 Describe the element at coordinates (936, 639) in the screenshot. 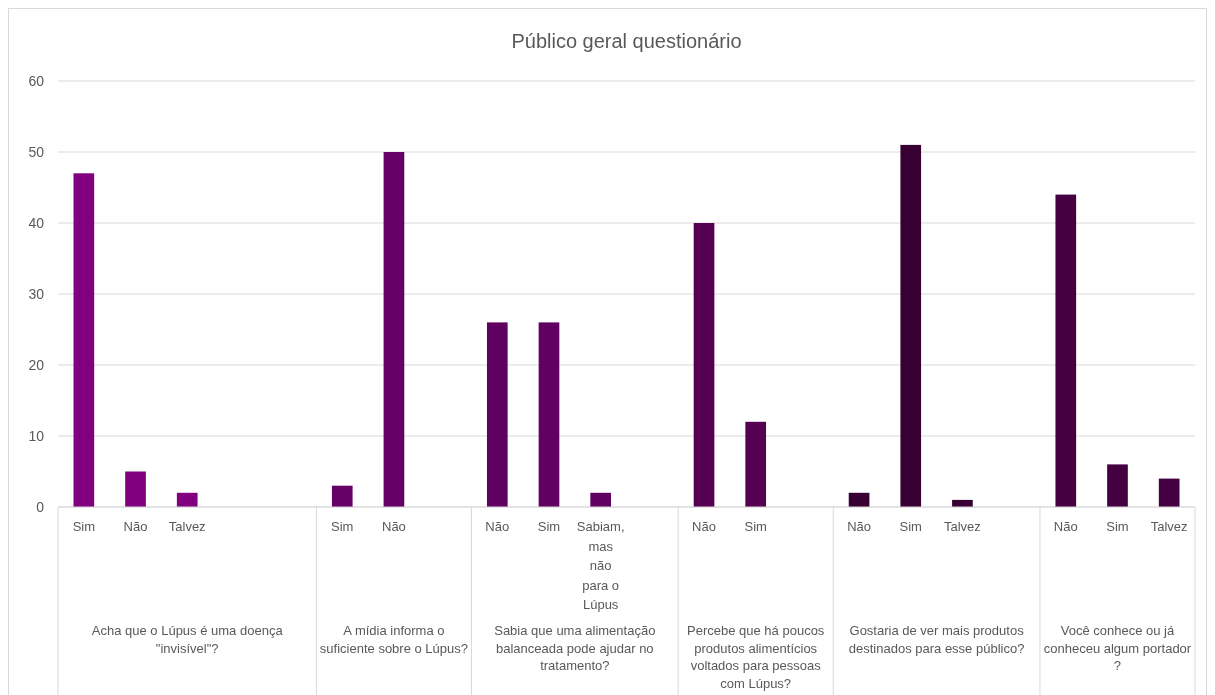

I see `text: Gostaria de ver mais produtos destinados para esse público?` at that location.